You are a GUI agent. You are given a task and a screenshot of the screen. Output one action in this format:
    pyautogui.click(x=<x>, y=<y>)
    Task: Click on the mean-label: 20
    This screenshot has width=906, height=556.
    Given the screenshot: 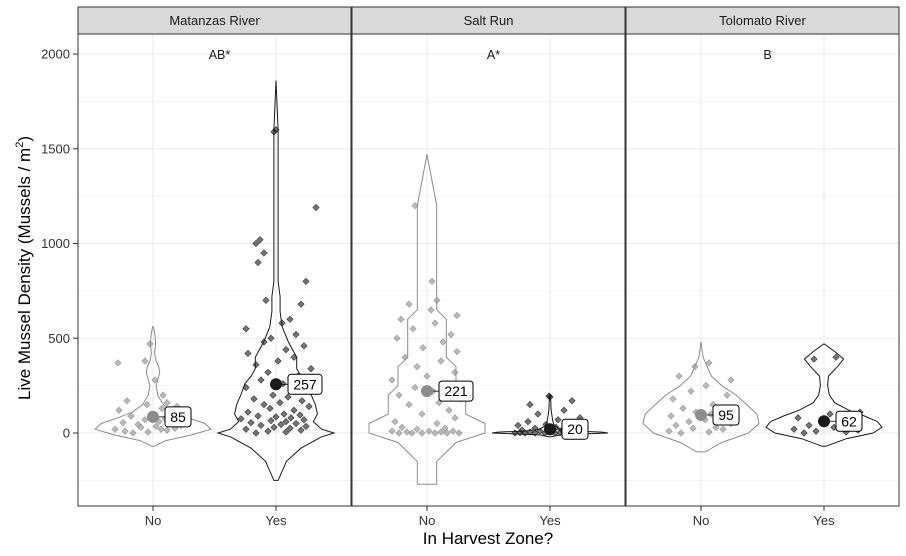 What is the action you would take?
    pyautogui.click(x=575, y=429)
    